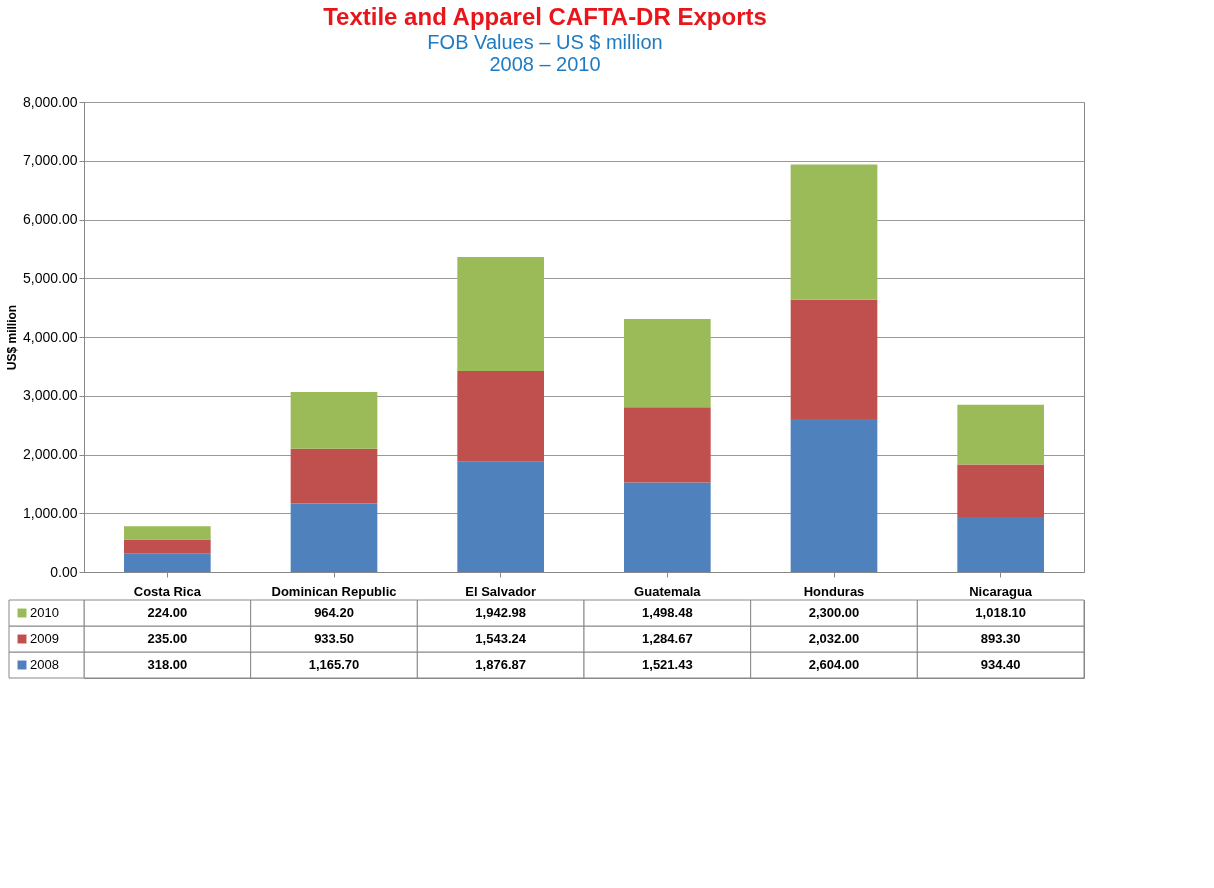 The height and width of the screenshot is (888, 1214). What do you see at coordinates (667, 612) in the screenshot?
I see `data-label: 1,498.48` at bounding box center [667, 612].